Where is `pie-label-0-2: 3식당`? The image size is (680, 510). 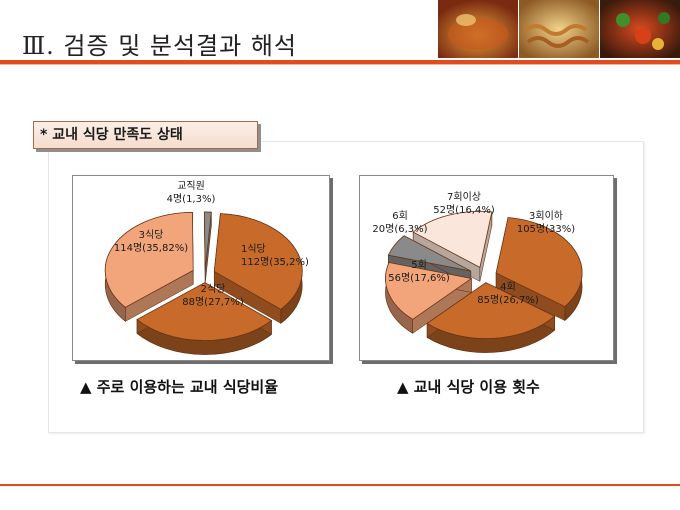 pie-label-0-2: 3식당 is located at coordinates (151, 235).